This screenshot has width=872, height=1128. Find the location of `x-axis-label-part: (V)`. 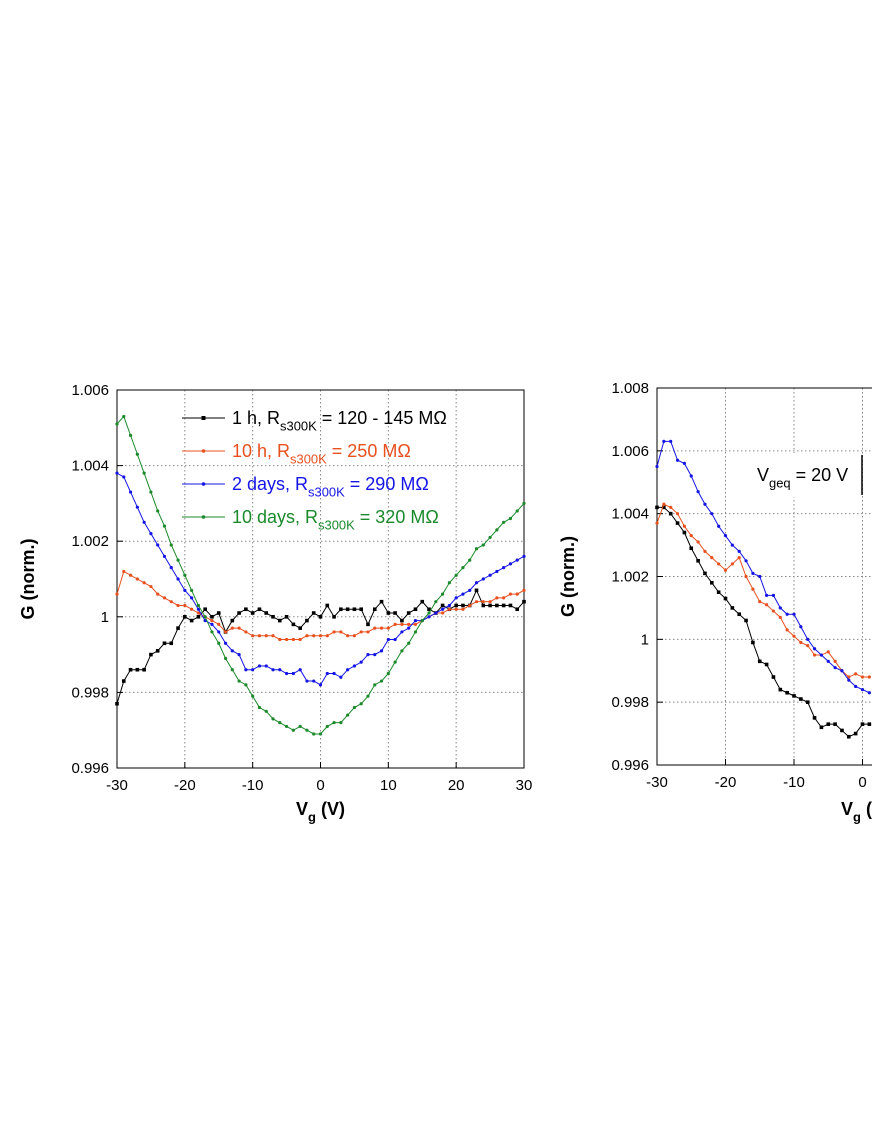

x-axis-label-part: (V) is located at coordinates (330, 809).